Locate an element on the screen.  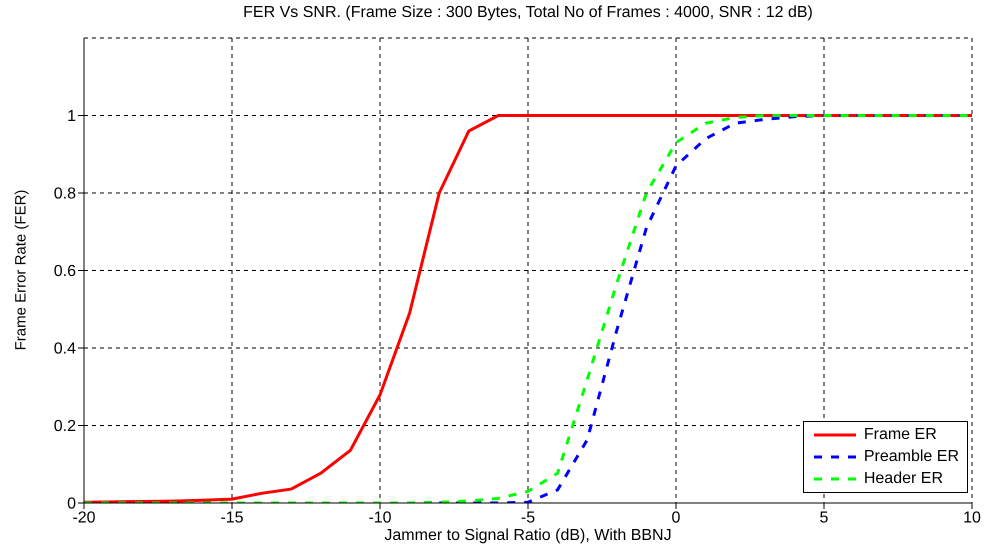
x-axis-title: Jammer to Signal Ratio (dB), With BBNJ is located at coordinates (528, 536).